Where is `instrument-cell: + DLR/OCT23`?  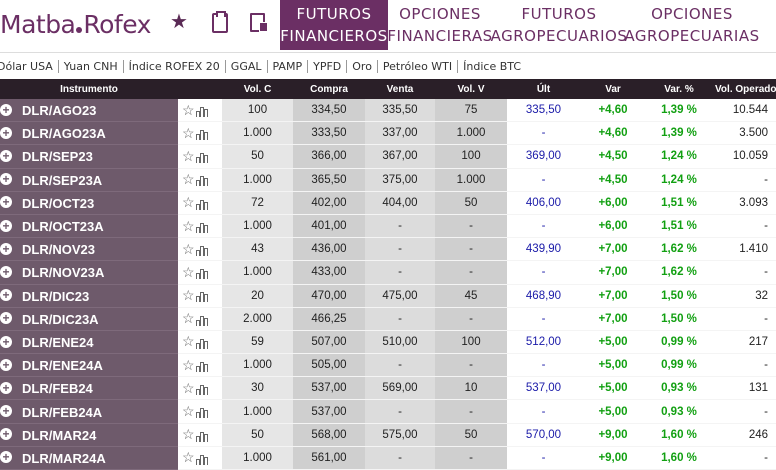 instrument-cell: + DLR/OCT23 is located at coordinates (89, 203).